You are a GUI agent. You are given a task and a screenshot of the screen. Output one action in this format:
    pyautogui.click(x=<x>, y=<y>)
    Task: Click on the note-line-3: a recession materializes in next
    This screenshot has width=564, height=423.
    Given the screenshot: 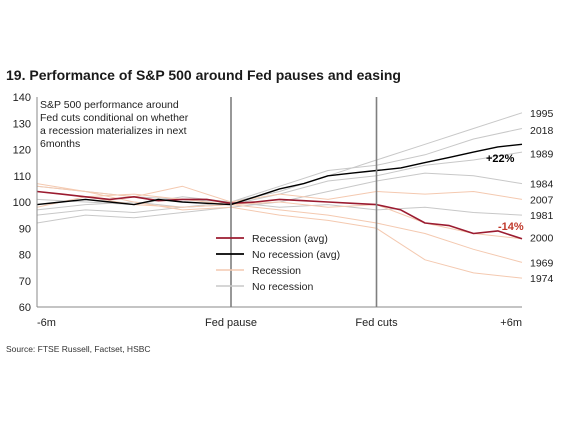 What is the action you would take?
    pyautogui.click(x=113, y=131)
    